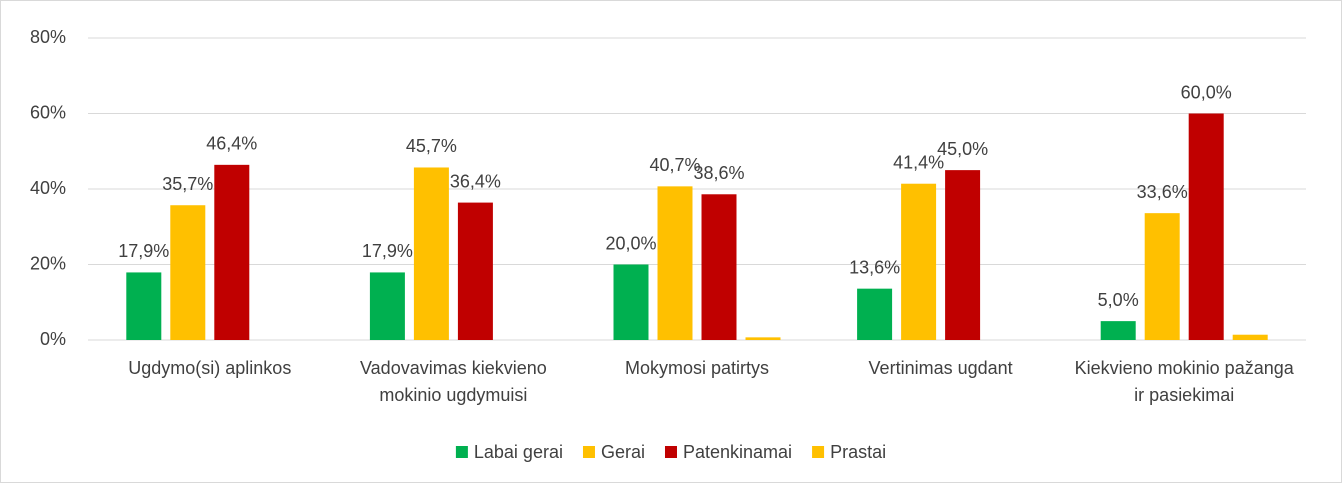  What do you see at coordinates (48, 188) in the screenshot?
I see `y-tick-label: 40%` at bounding box center [48, 188].